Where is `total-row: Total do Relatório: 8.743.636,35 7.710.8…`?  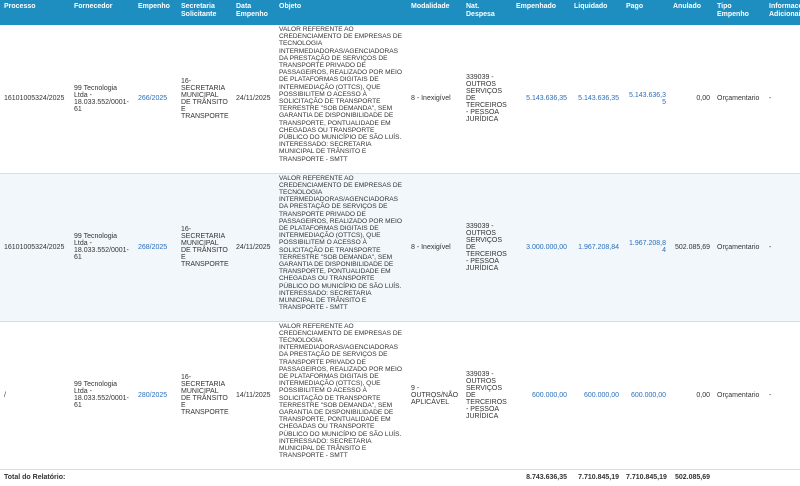
total-row: Total do Relatório: 8.743.636,35 7.710.8… is located at coordinates (400, 477).